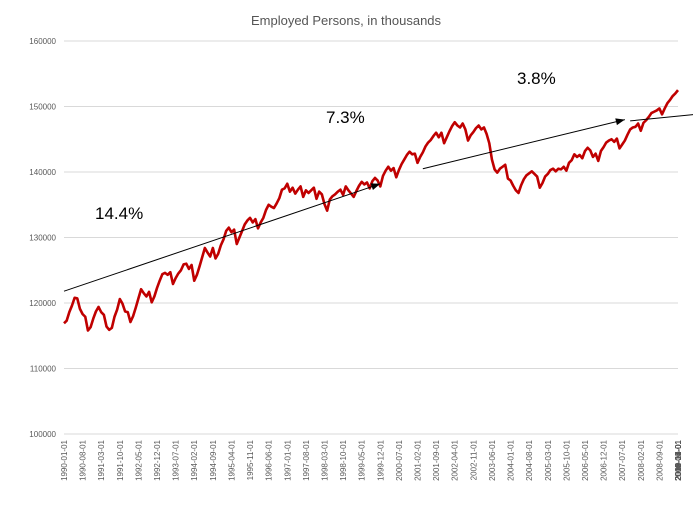  What do you see at coordinates (287, 459) in the screenshot?
I see `x-tick-label: 1997-01-01` at bounding box center [287, 459].